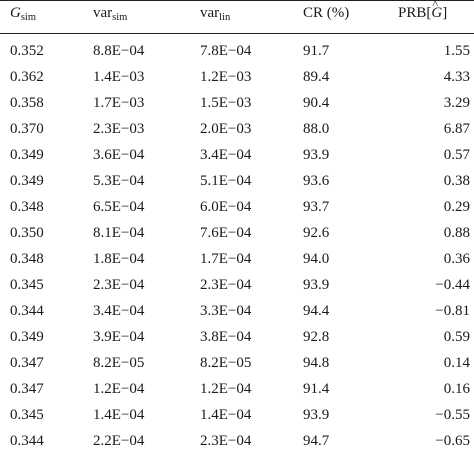  What do you see at coordinates (452, 441) in the screenshot?
I see `prb-cell: −0.65` at bounding box center [452, 441].